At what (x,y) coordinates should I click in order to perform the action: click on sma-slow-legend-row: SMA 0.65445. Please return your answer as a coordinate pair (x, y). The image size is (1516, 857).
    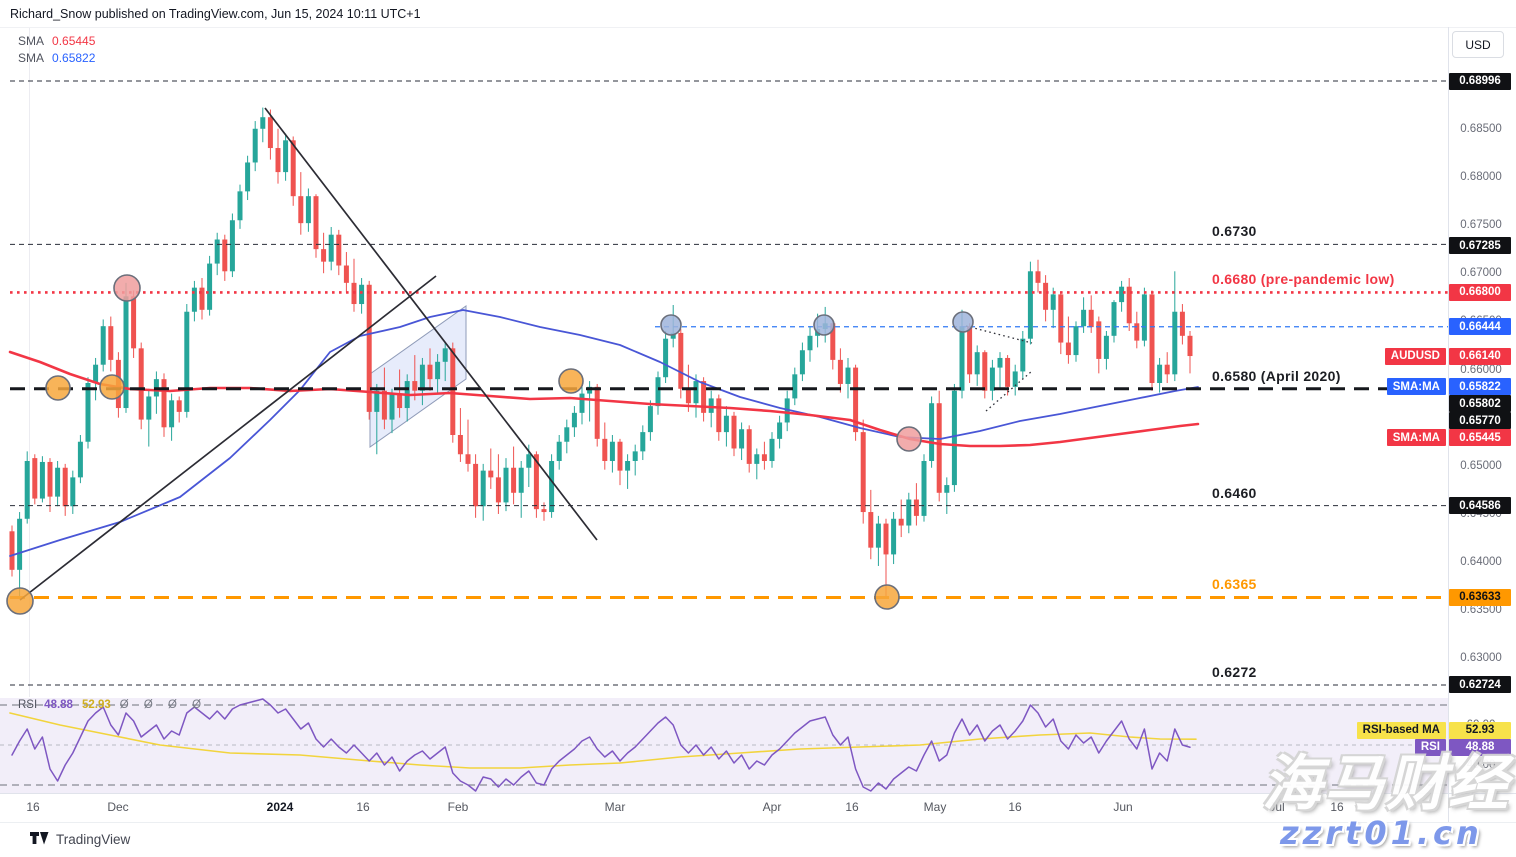
    Looking at the image, I should click on (56, 41).